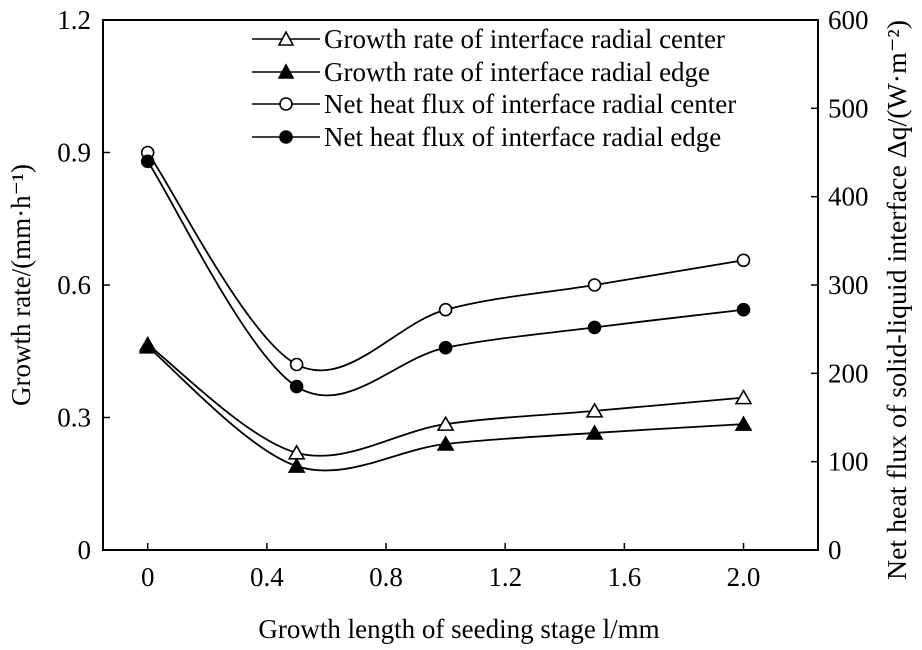 The width and height of the screenshot is (922, 650). What do you see at coordinates (524, 39) in the screenshot?
I see `legend-label-1: Growth rate of interface radial center` at bounding box center [524, 39].